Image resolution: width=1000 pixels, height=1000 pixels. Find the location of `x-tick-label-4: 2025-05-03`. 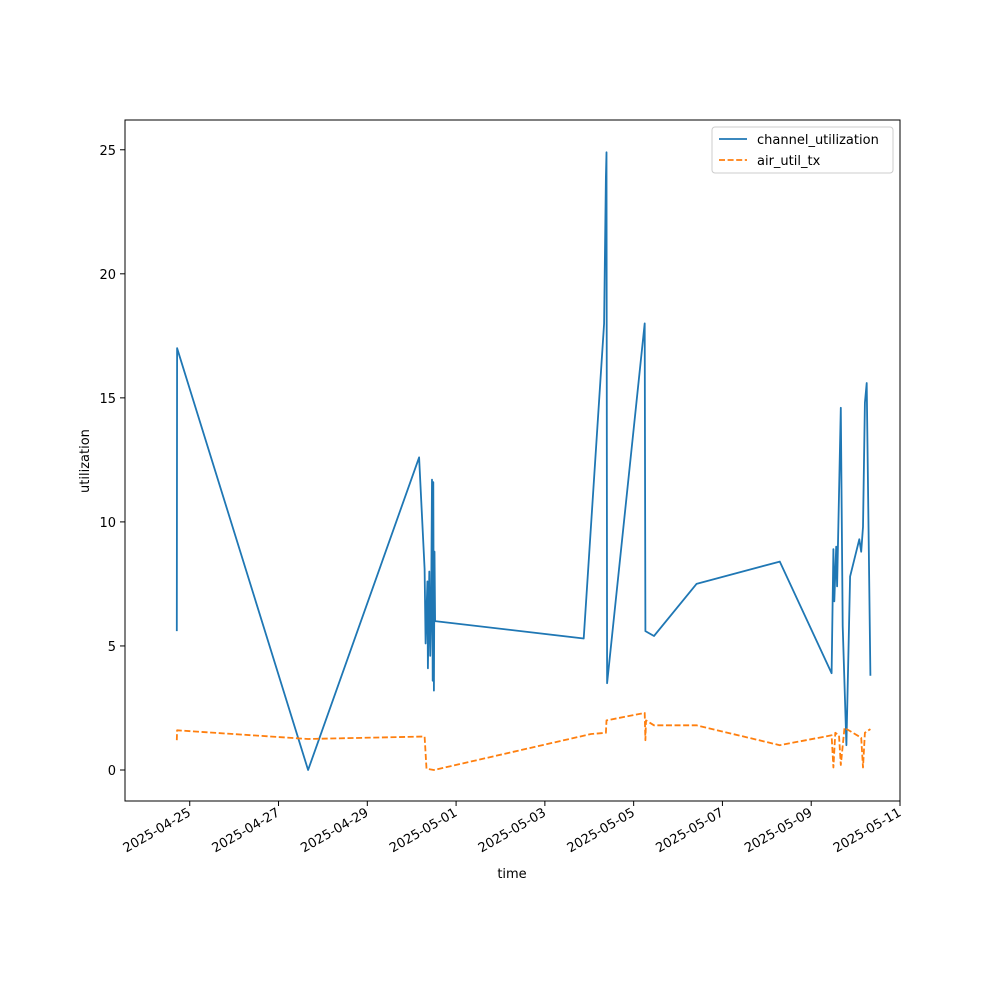

x-tick-label-4: 2025-05-03 is located at coordinates (512, 830).